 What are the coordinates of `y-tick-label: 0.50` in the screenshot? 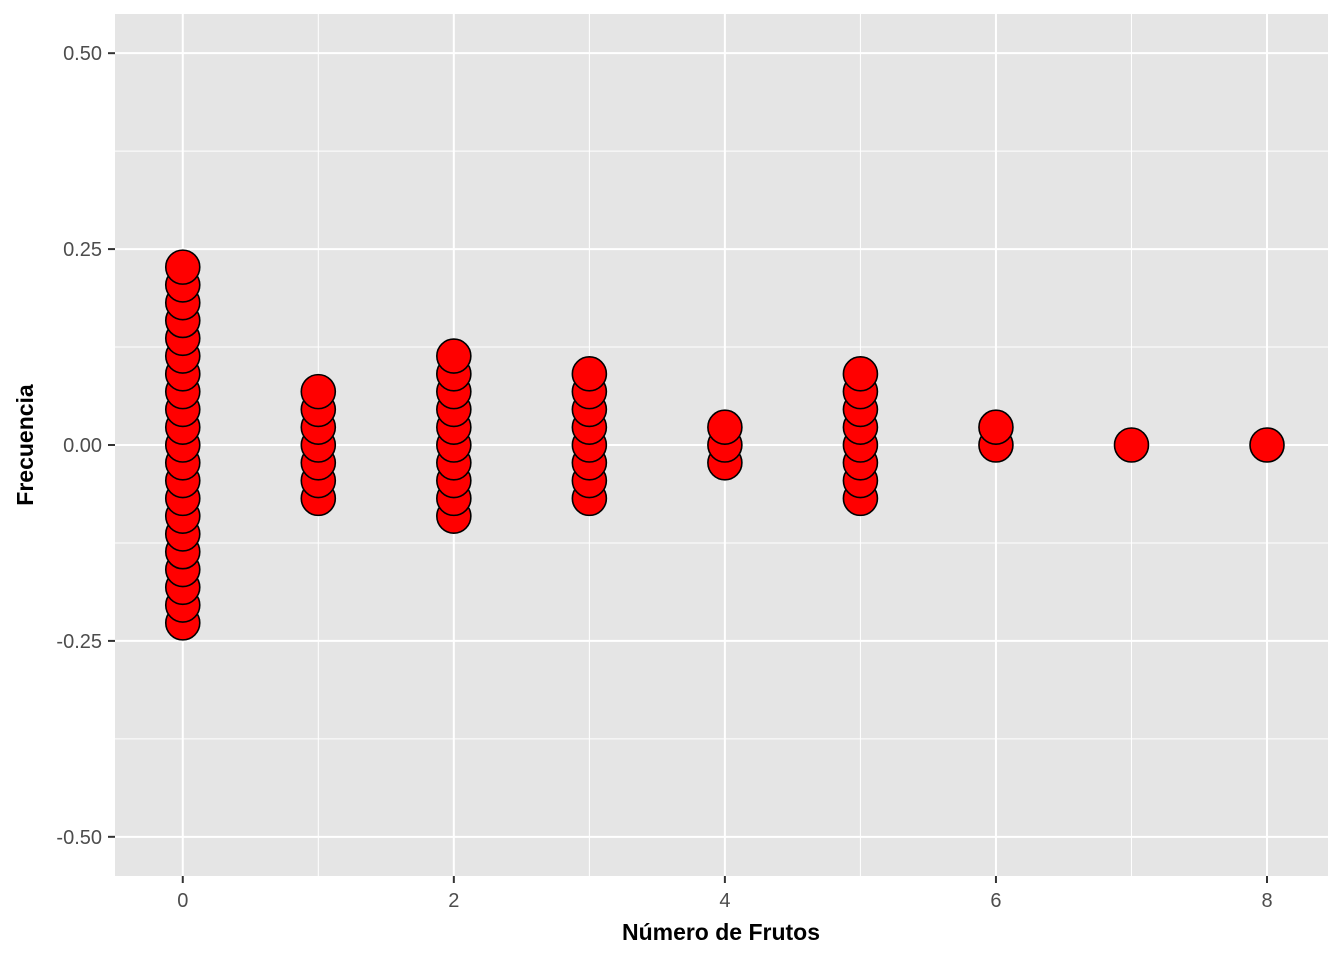 It's located at (82, 54).